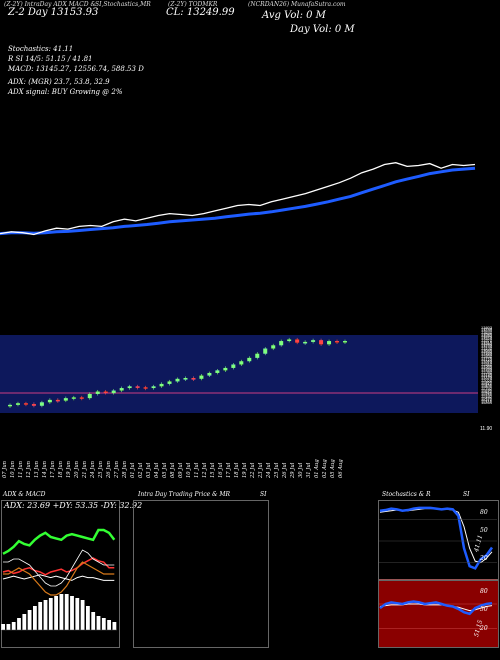 The width and height of the screenshot is (500, 660). I want to click on price-tick-label: 11264, so click(487, 402).